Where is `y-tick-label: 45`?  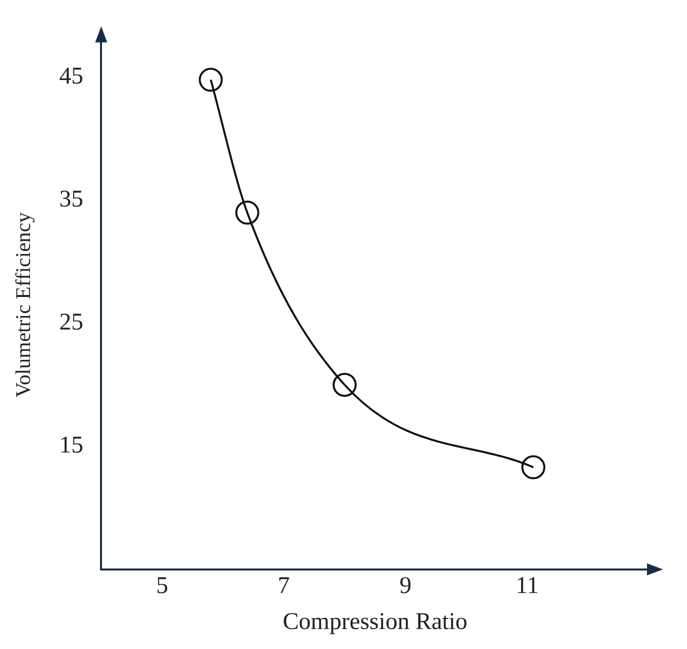 y-tick-label: 45 is located at coordinates (71, 77).